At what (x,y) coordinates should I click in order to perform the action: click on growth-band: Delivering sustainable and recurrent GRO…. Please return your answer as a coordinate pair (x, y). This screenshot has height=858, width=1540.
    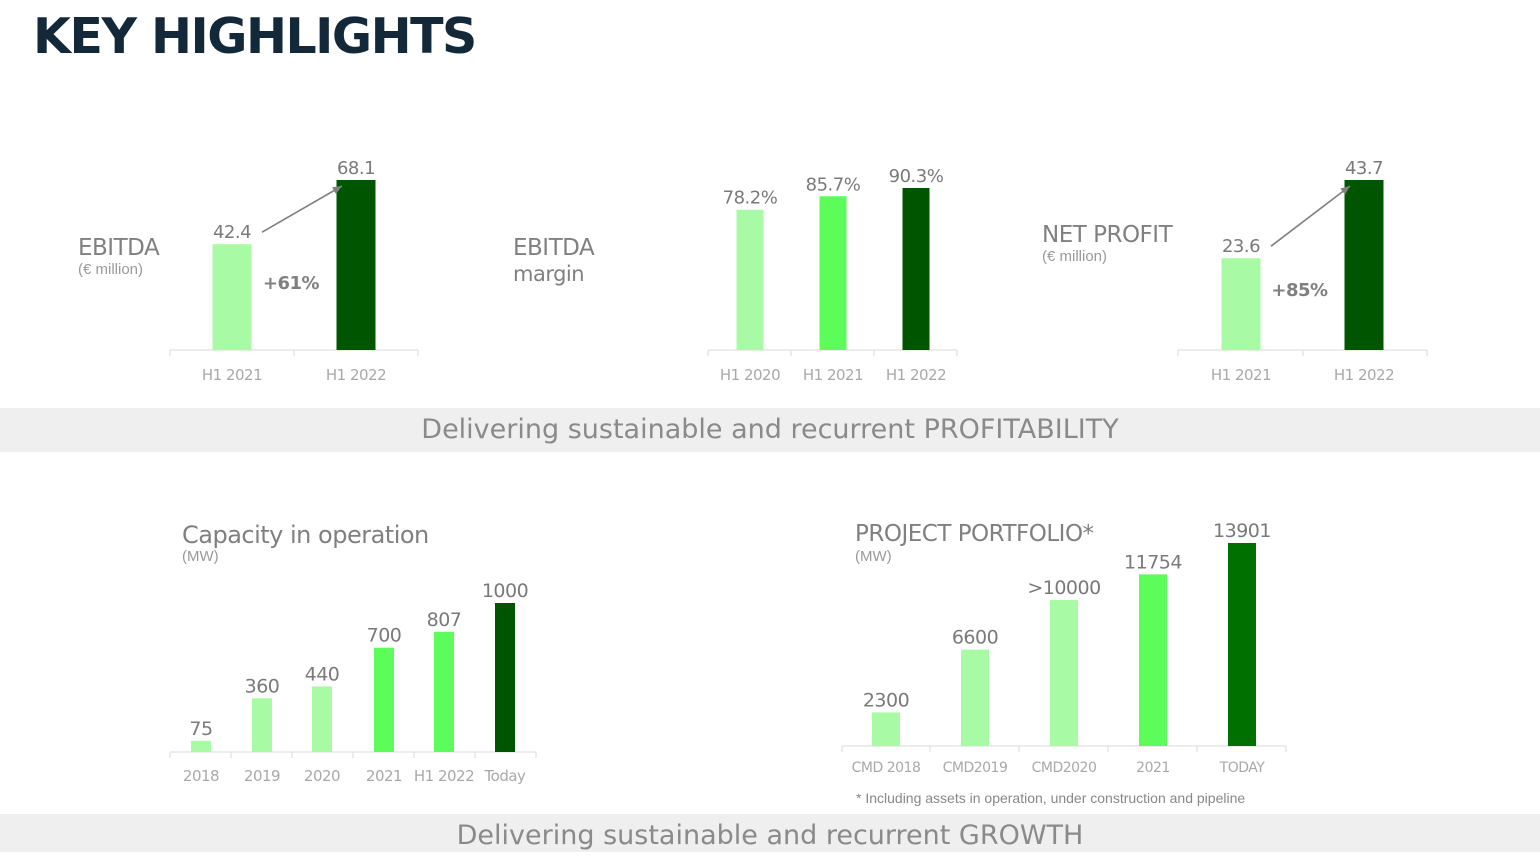
    Looking at the image, I should click on (770, 833).